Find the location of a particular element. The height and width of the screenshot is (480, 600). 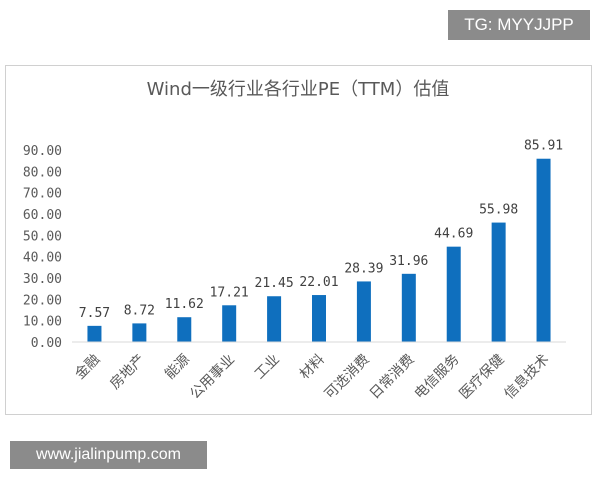

y-tick-label: 80.00 is located at coordinates (42, 172).